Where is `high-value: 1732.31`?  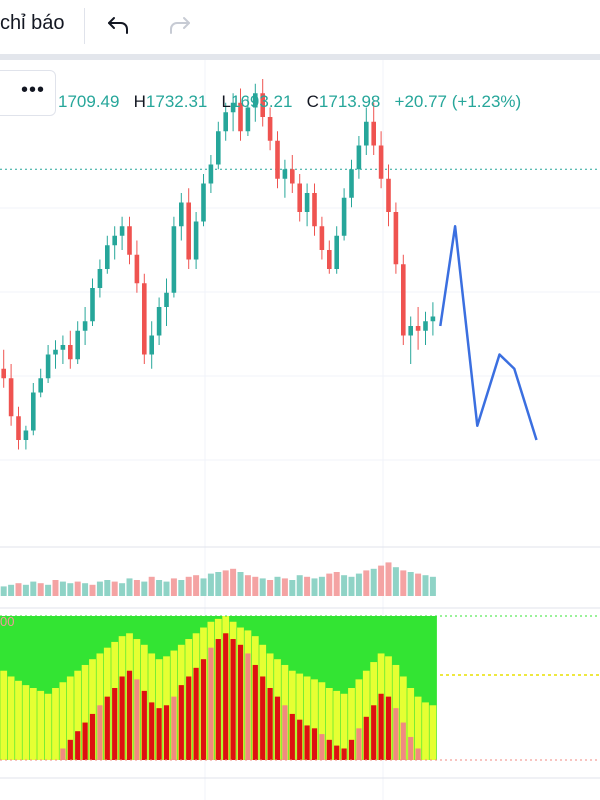 high-value: 1732.31 is located at coordinates (176, 101).